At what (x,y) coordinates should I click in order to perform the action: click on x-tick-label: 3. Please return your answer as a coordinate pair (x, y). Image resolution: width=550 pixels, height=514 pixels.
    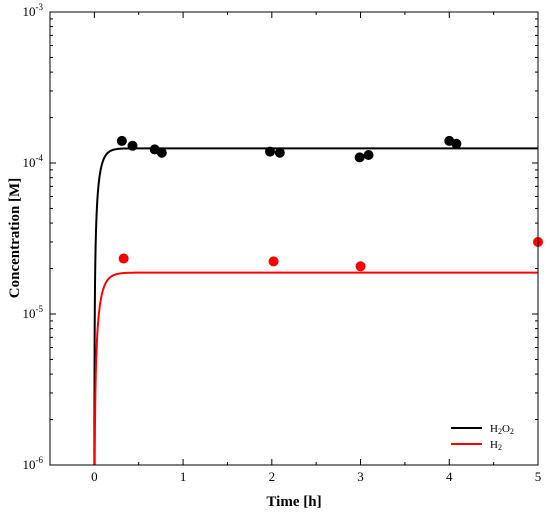
    Looking at the image, I should click on (360, 476).